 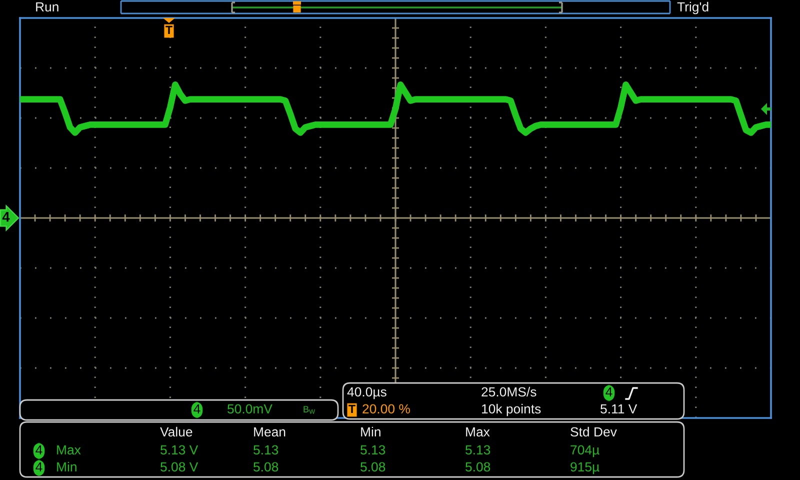 What do you see at coordinates (585, 468) in the screenshot?
I see `text: 915µ` at bounding box center [585, 468].